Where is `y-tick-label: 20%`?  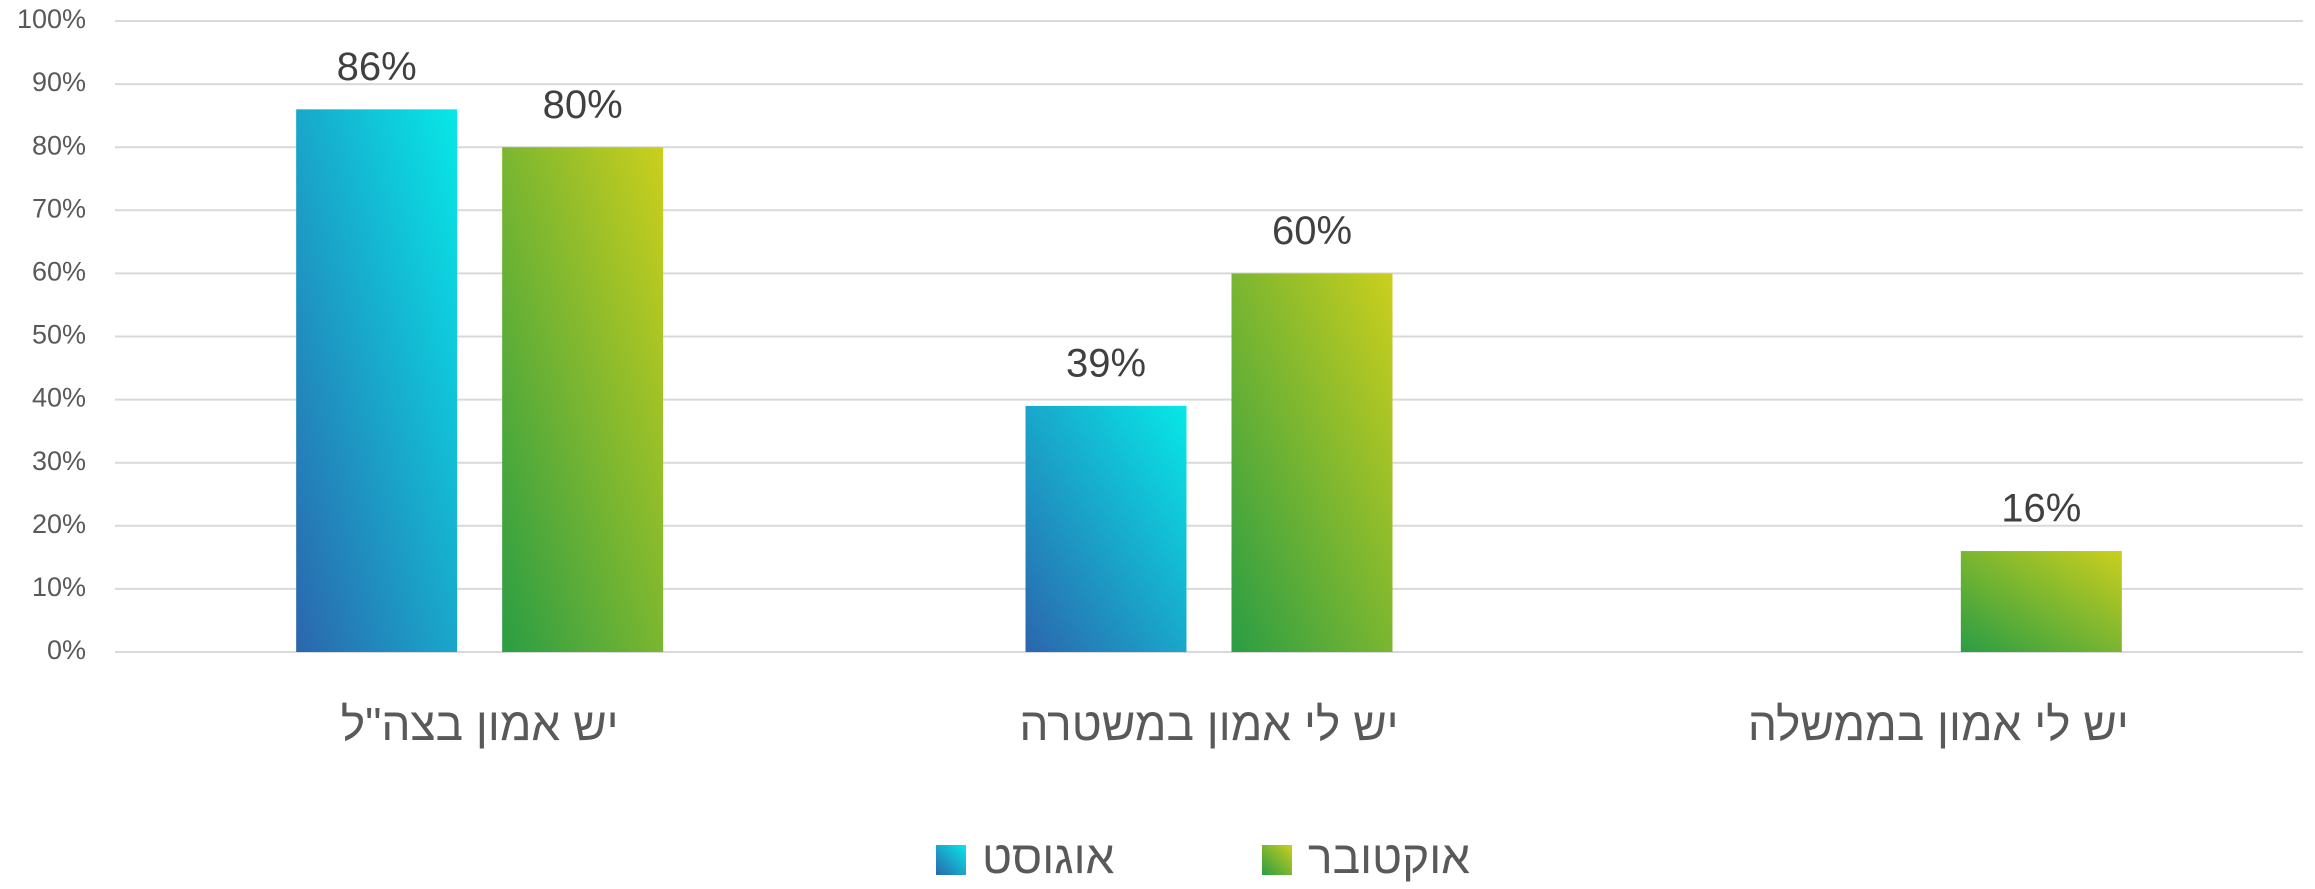
y-tick-label: 20% is located at coordinates (59, 524).